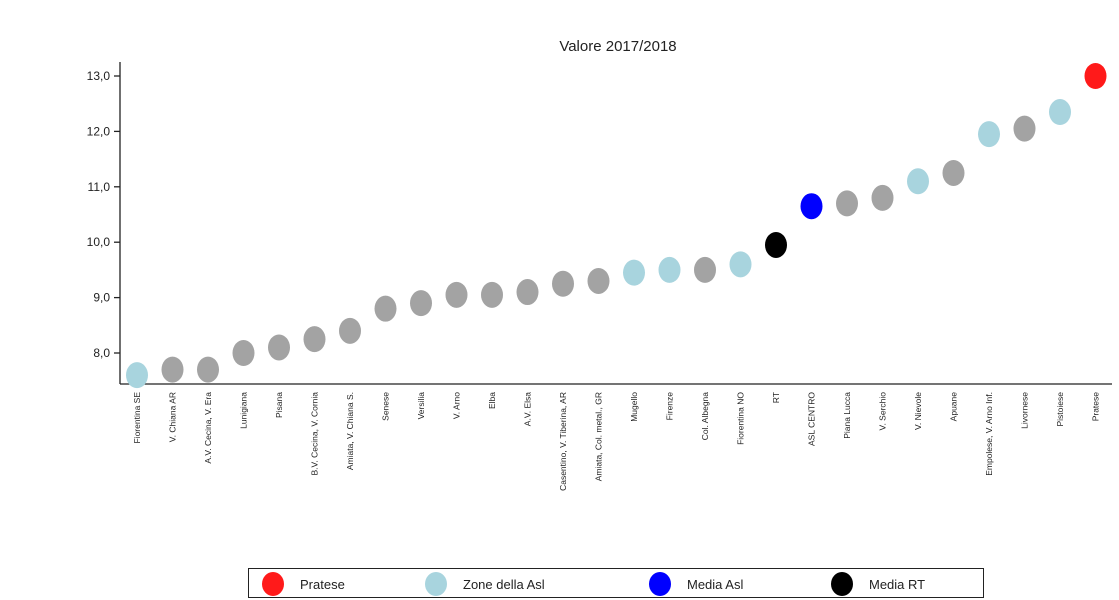 The height and width of the screenshot is (600, 1119). What do you see at coordinates (315, 434) in the screenshot?
I see `x-tick-label: B.V. Cecina, V. Cornia` at bounding box center [315, 434].